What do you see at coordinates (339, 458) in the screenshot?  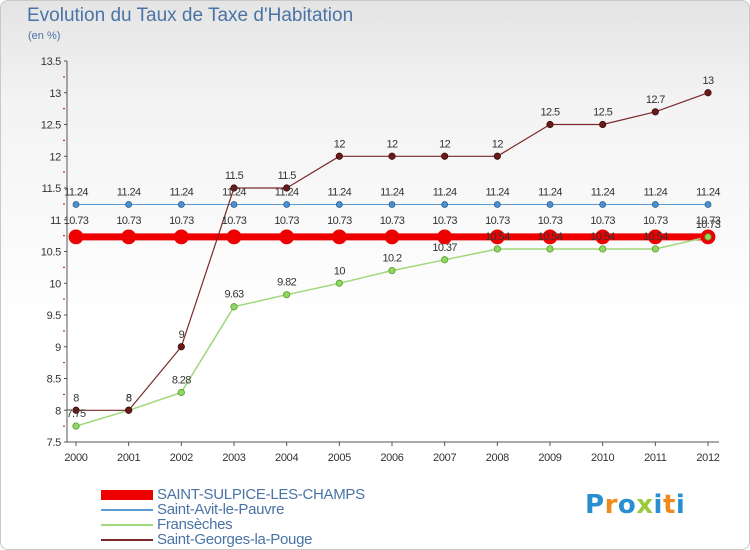 I see `x-tick-label: 2005` at bounding box center [339, 458].